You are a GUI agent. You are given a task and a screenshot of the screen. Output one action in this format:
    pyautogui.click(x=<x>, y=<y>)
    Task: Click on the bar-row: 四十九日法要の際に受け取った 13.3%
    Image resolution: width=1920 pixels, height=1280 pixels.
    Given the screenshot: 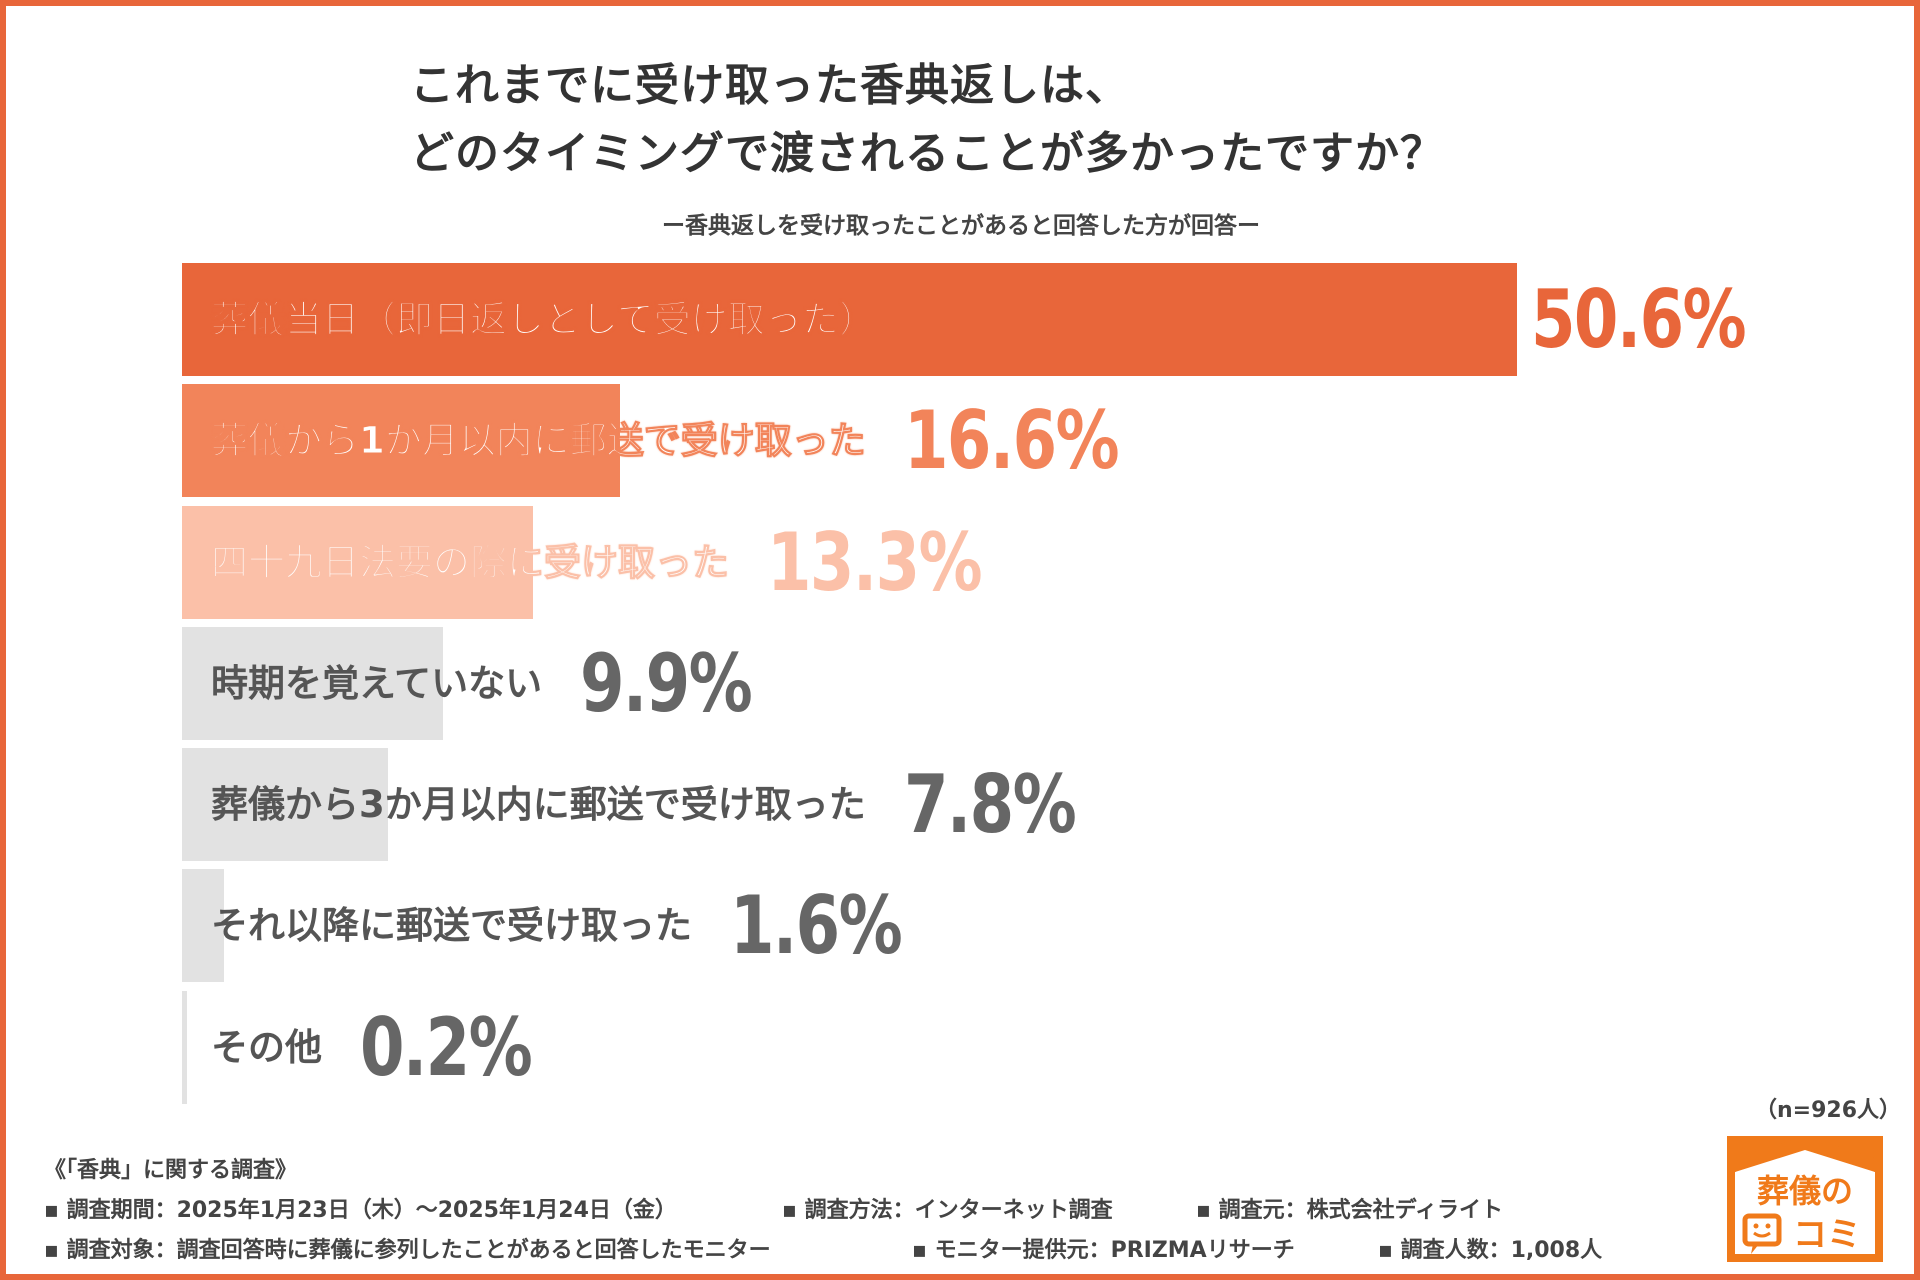 What is the action you would take?
    pyautogui.click(x=1032, y=562)
    